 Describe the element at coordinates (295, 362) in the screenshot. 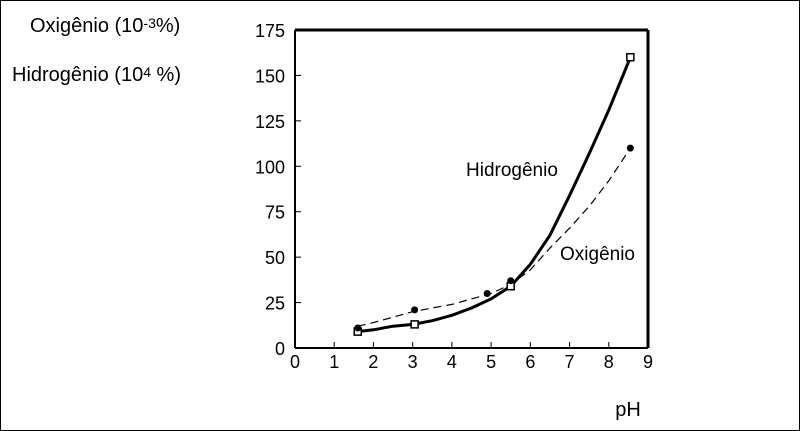

I see `x-tick-label: 0` at that location.